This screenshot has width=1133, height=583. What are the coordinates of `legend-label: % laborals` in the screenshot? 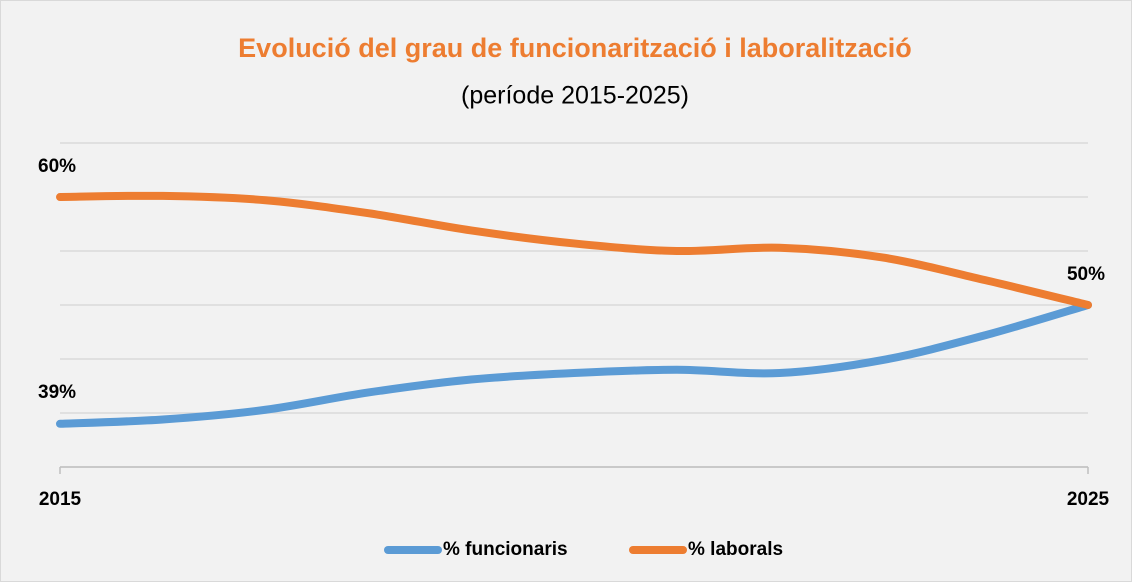 It's located at (735, 549).